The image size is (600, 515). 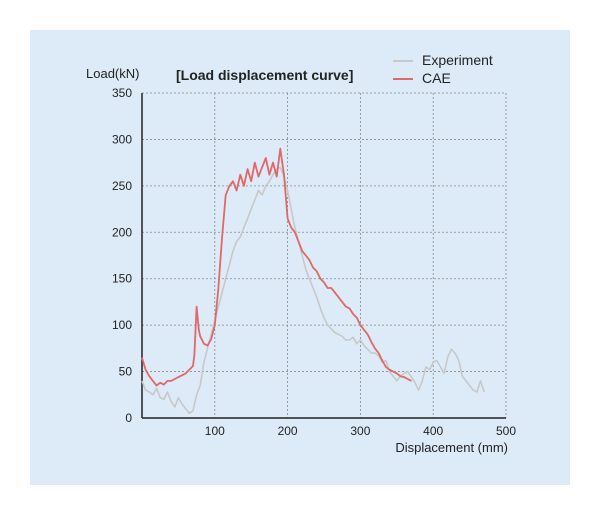 What do you see at coordinates (451, 447) in the screenshot?
I see `x-axis-label: Displacement (mm)` at bounding box center [451, 447].